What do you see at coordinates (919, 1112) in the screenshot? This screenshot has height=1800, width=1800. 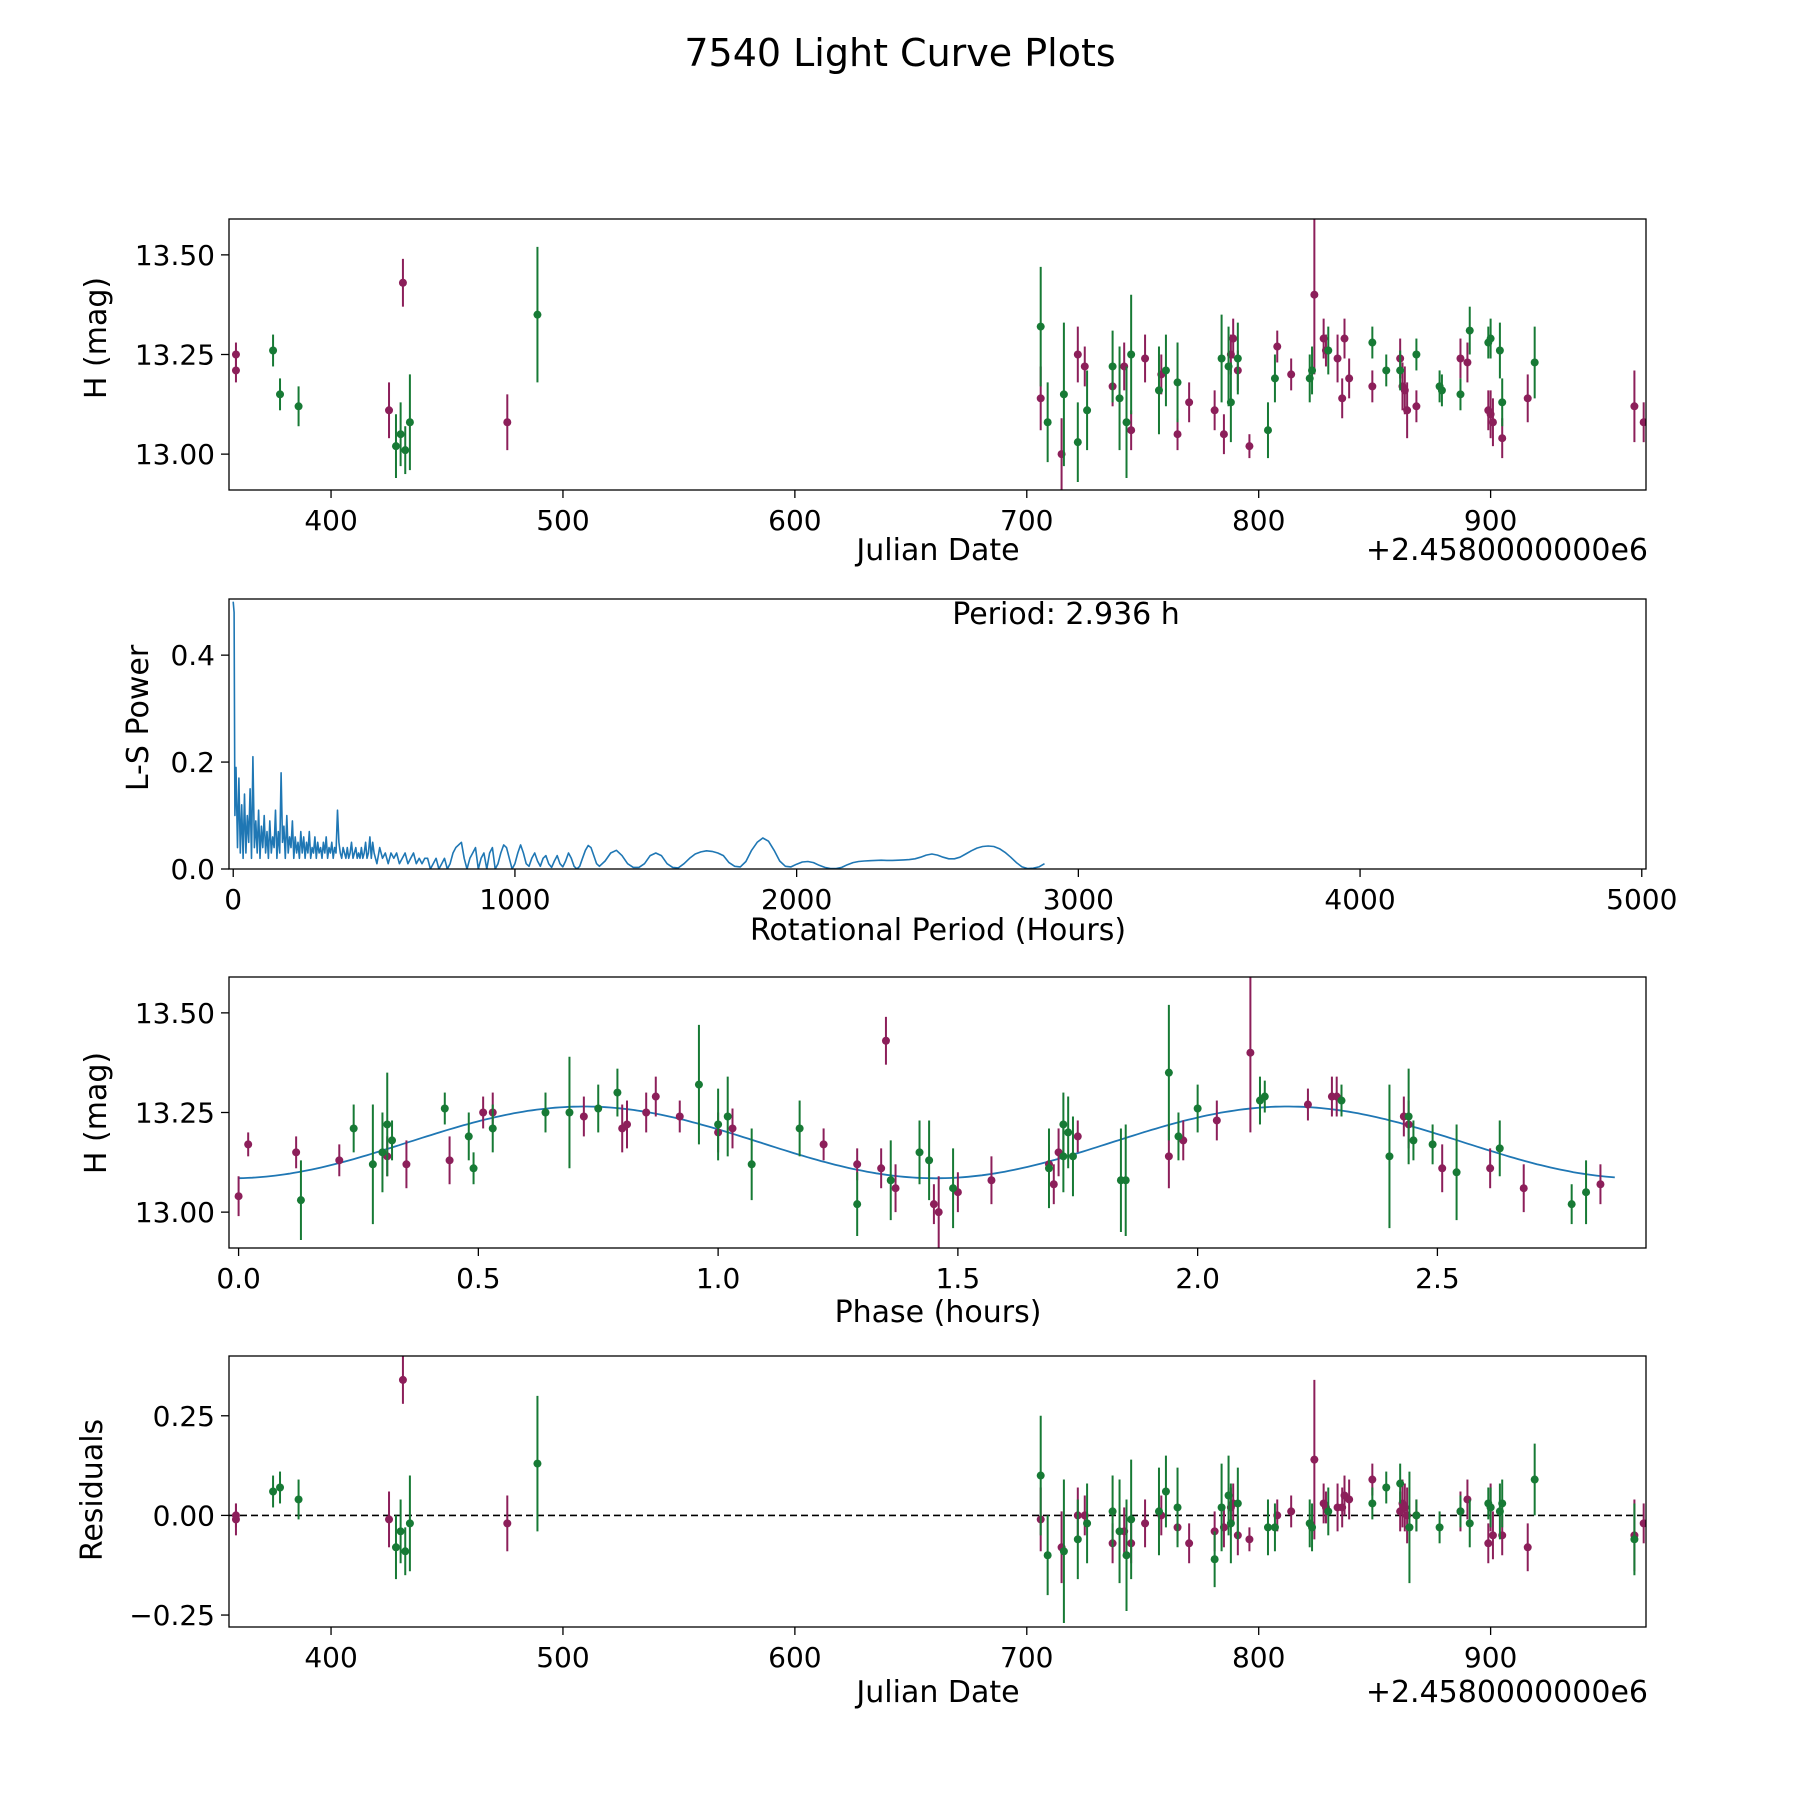 I see `phased-series-a` at bounding box center [919, 1112].